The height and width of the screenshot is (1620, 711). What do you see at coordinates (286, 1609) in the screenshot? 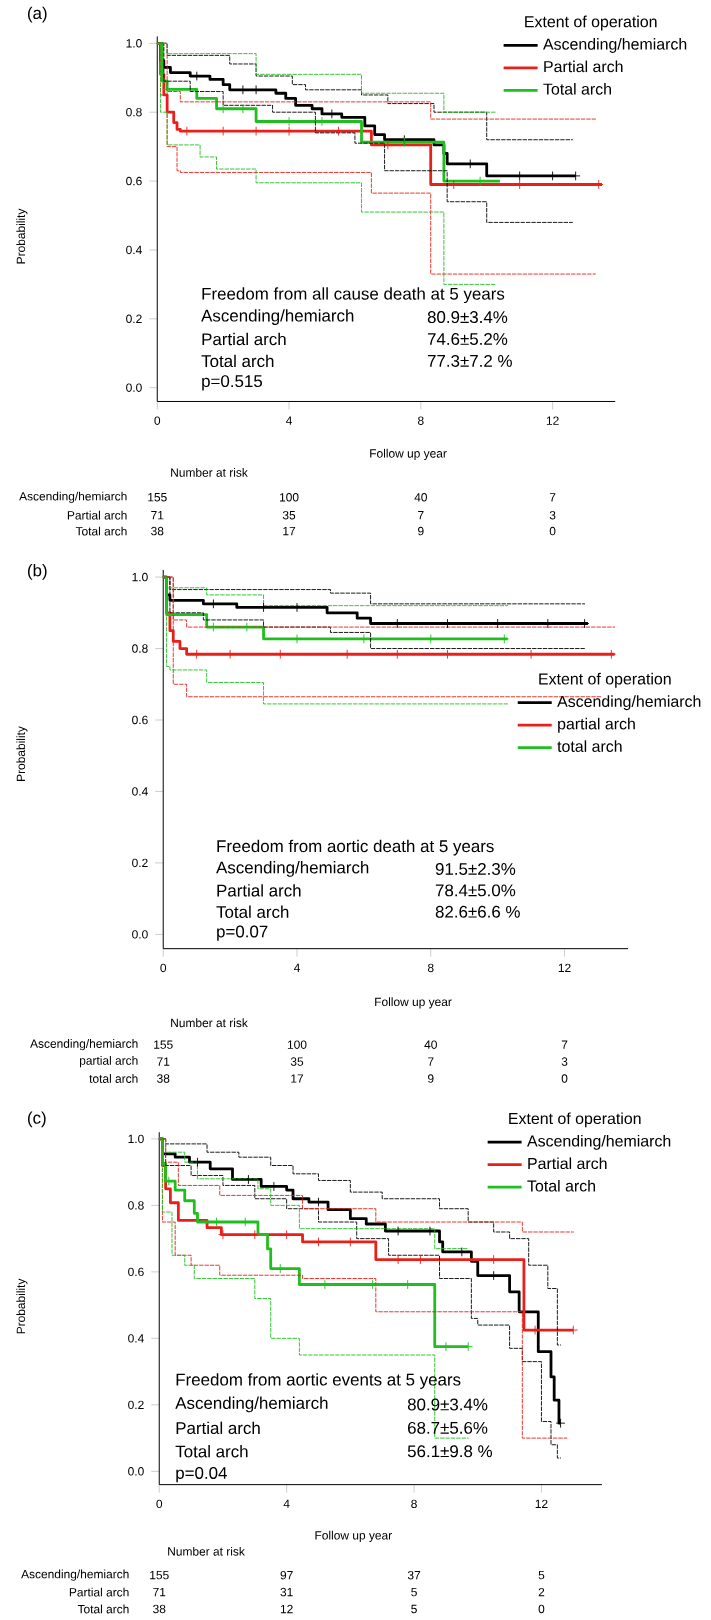
I see `text: 12` at bounding box center [286, 1609].